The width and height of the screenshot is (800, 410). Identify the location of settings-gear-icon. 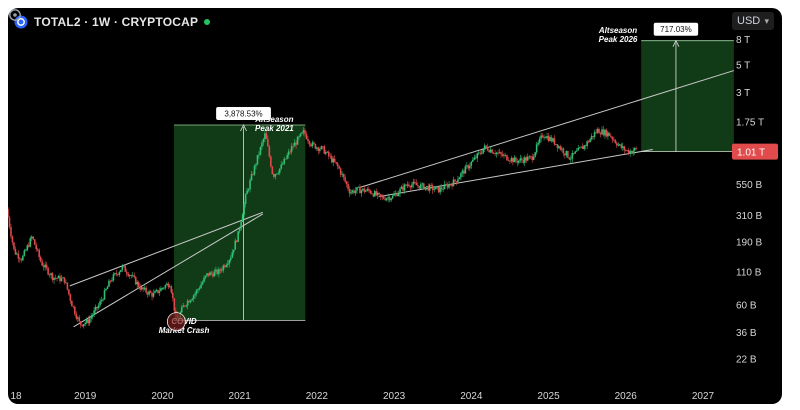
(15, 15).